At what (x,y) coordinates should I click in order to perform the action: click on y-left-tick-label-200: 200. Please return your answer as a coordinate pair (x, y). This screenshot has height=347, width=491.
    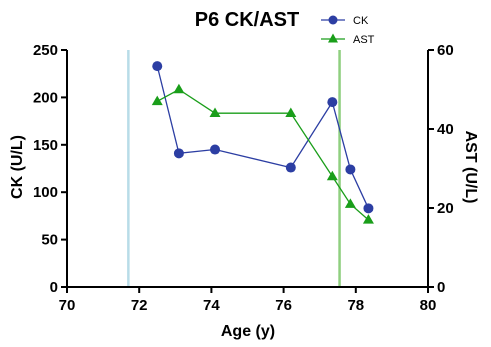
    Looking at the image, I should click on (45, 97).